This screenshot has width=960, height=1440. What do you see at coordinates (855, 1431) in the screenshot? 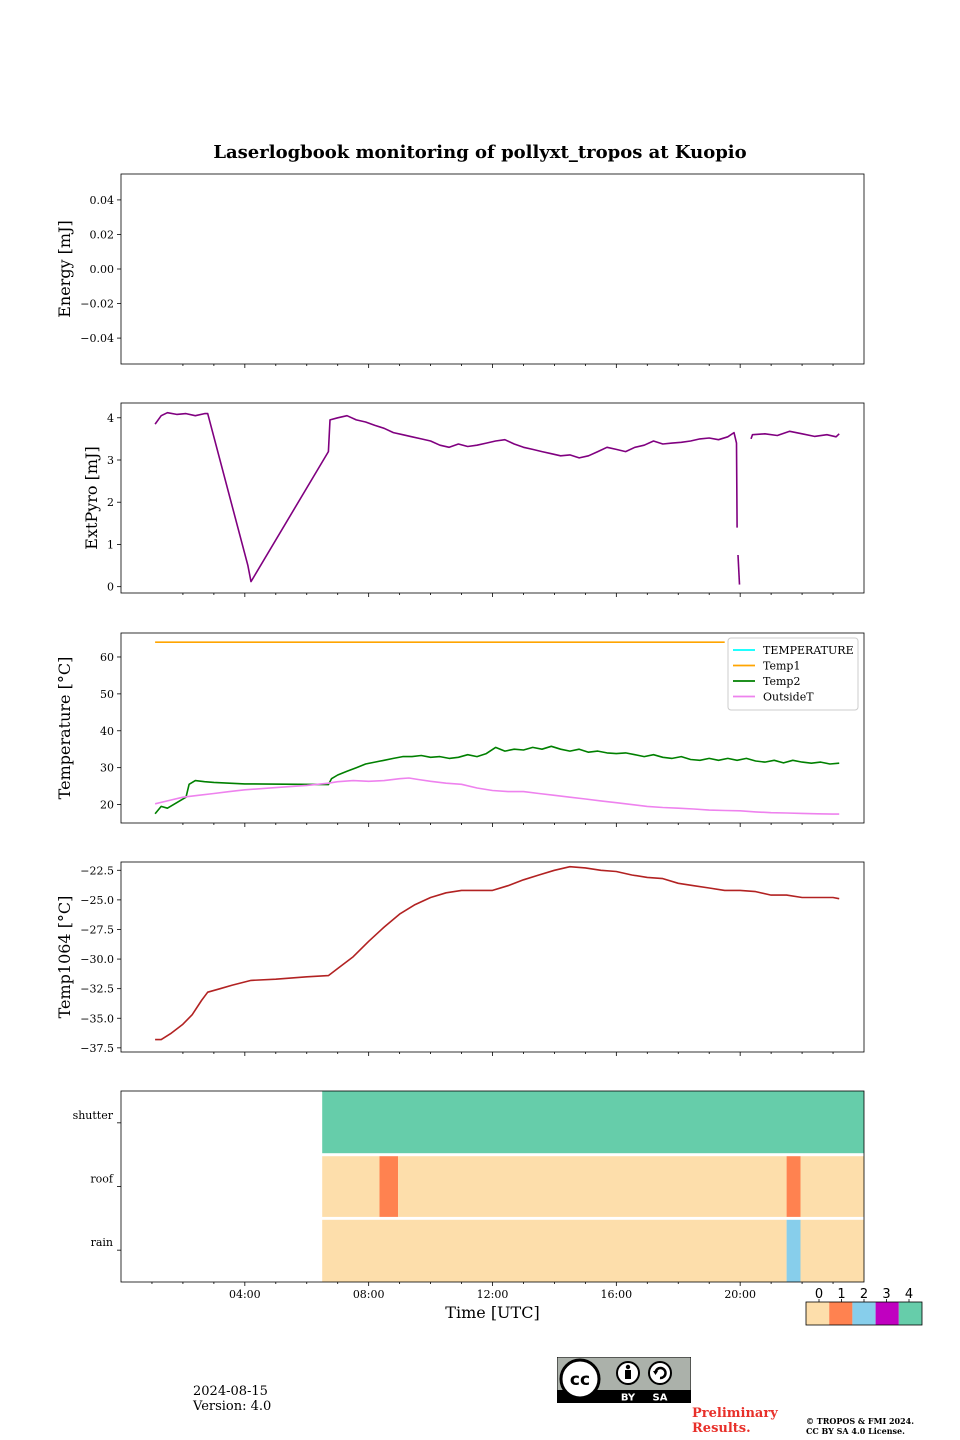
I see `copyright-line-2: CC BY SA 4.0 License.` at bounding box center [855, 1431].